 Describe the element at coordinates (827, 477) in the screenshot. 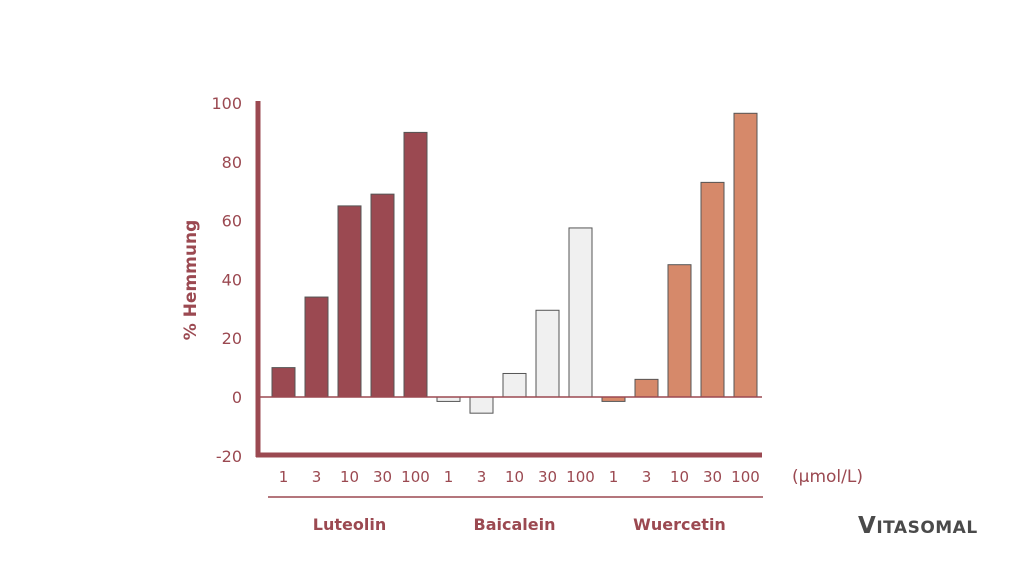

I see `x-unit-label: (µmol/L)` at that location.